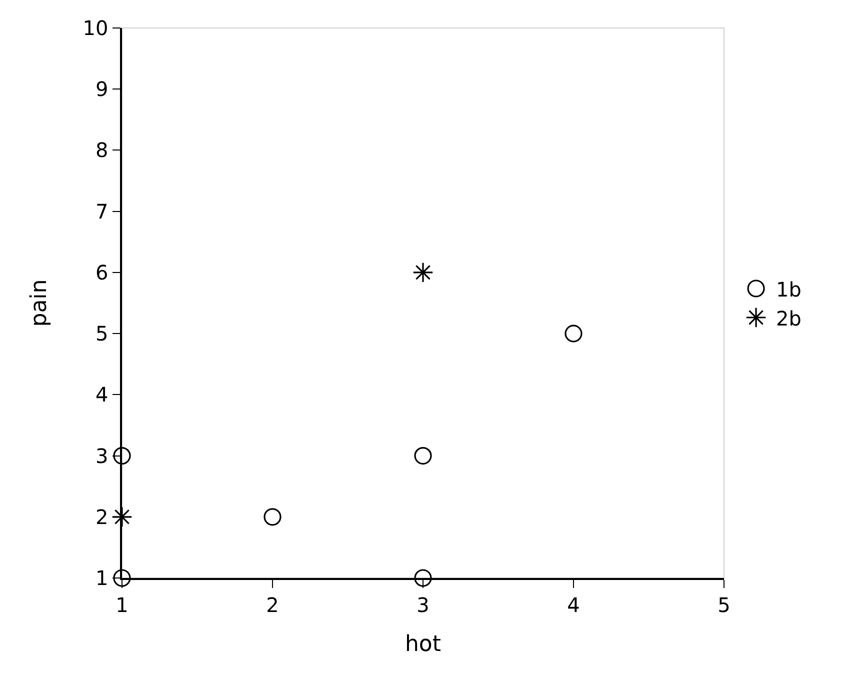 The width and height of the screenshot is (848, 680). What do you see at coordinates (102, 456) in the screenshot?
I see `y-tick-label: 3` at bounding box center [102, 456].